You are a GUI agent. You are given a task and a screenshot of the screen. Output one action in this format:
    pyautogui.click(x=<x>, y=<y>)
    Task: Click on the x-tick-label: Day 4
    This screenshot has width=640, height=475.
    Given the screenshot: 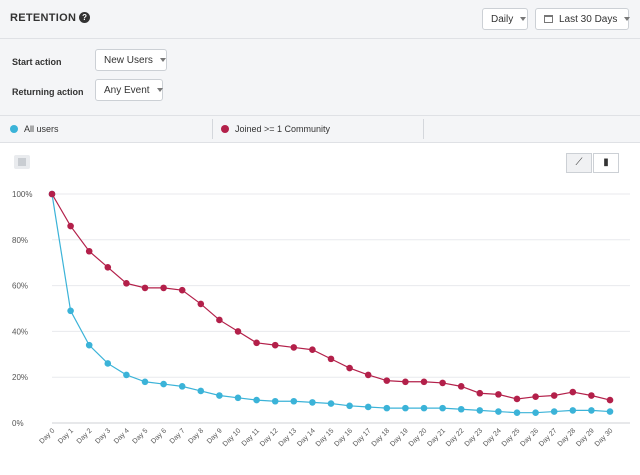 What is the action you would take?
    pyautogui.click(x=122, y=436)
    